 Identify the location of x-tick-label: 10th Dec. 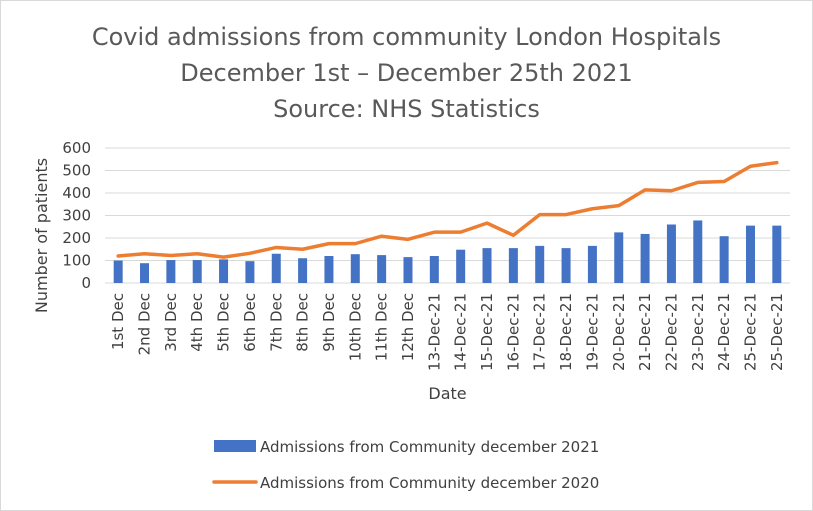
(355, 327).